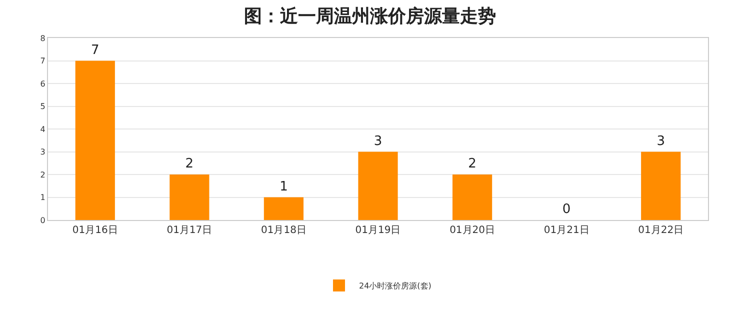 The image size is (740, 312). I want to click on data-label: 0, so click(566, 209).